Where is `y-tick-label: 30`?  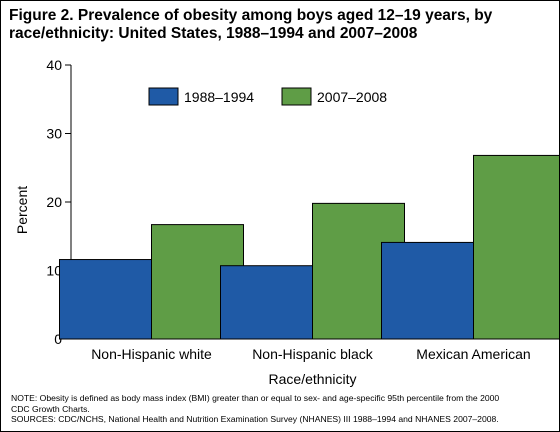
y-tick-label: 30 is located at coordinates (54, 134).